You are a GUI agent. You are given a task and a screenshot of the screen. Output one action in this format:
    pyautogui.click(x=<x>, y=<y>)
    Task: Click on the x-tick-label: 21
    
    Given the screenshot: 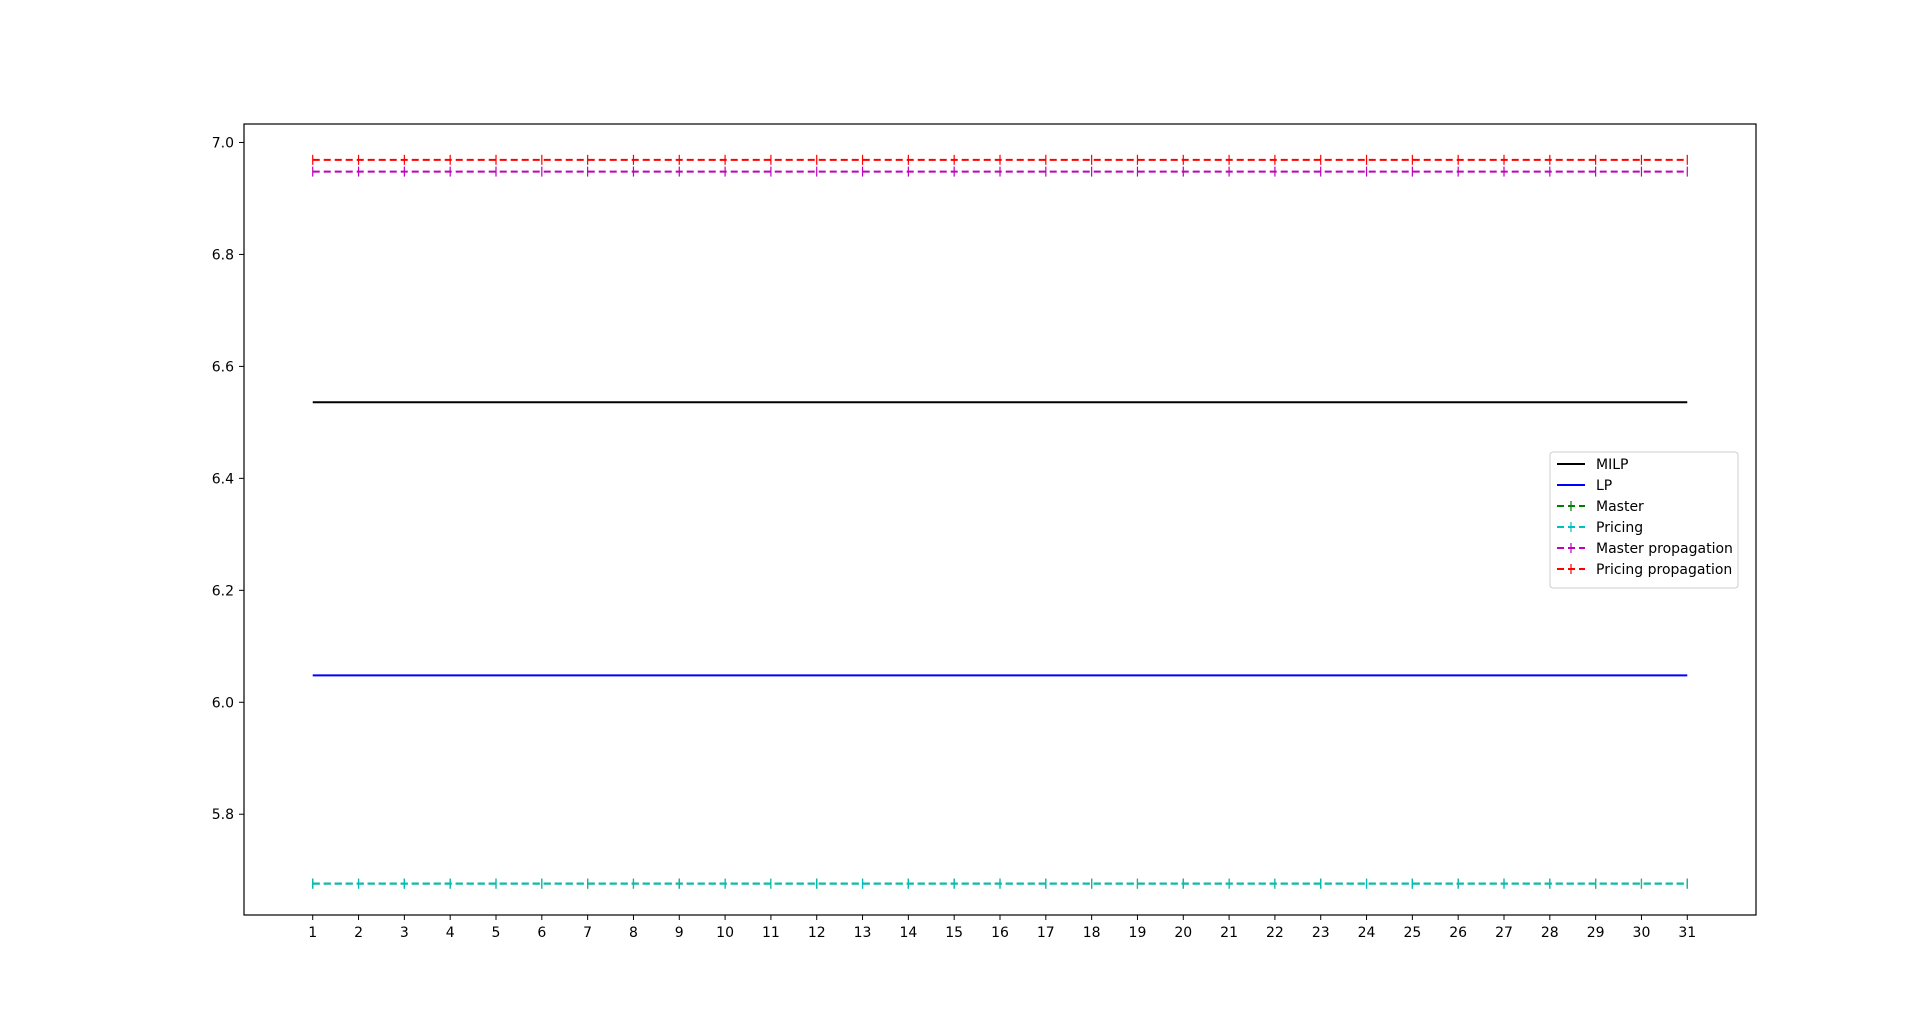 What is the action you would take?
    pyautogui.click(x=1229, y=933)
    